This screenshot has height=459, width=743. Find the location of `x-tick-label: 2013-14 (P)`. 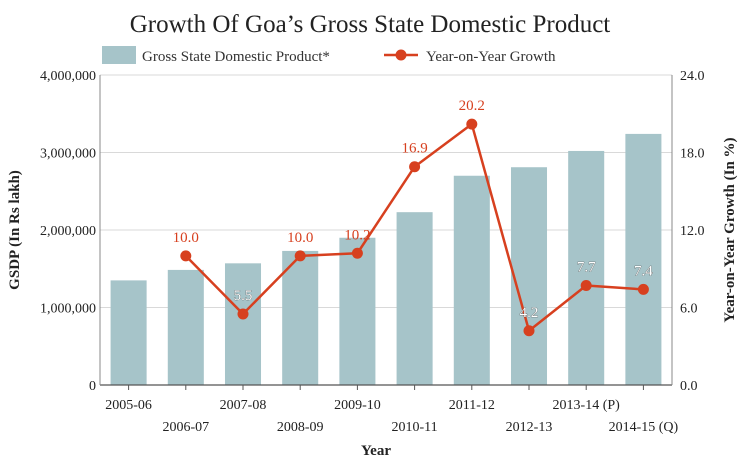

x-tick-label: 2013-14 (P) is located at coordinates (587, 405).